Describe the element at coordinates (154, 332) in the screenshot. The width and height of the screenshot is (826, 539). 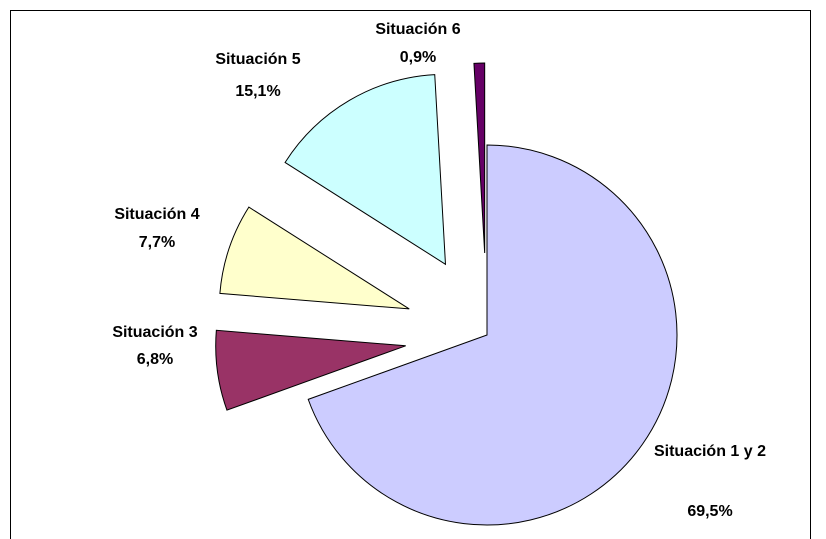
I see `slice-label: Situación 3` at that location.